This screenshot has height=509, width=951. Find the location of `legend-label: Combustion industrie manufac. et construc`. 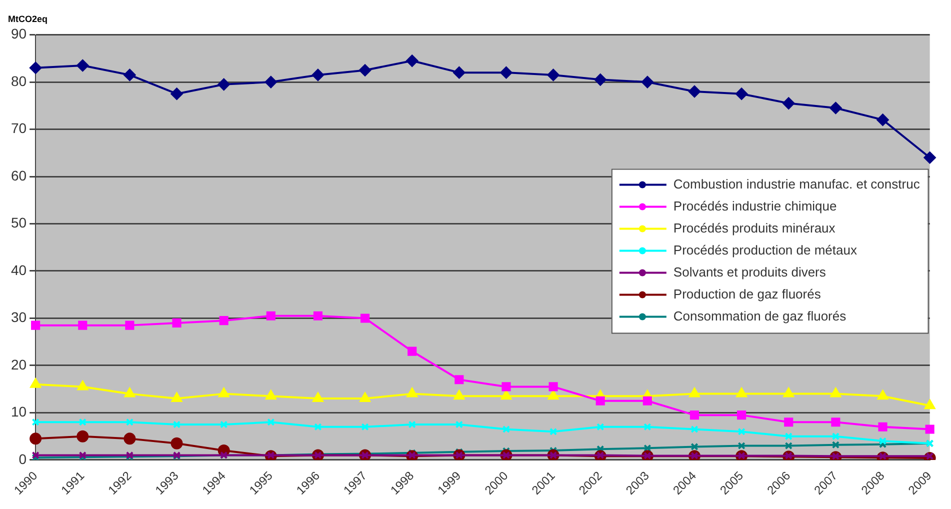

legend-label: Combustion industrie manufac. et construc is located at coordinates (796, 184).